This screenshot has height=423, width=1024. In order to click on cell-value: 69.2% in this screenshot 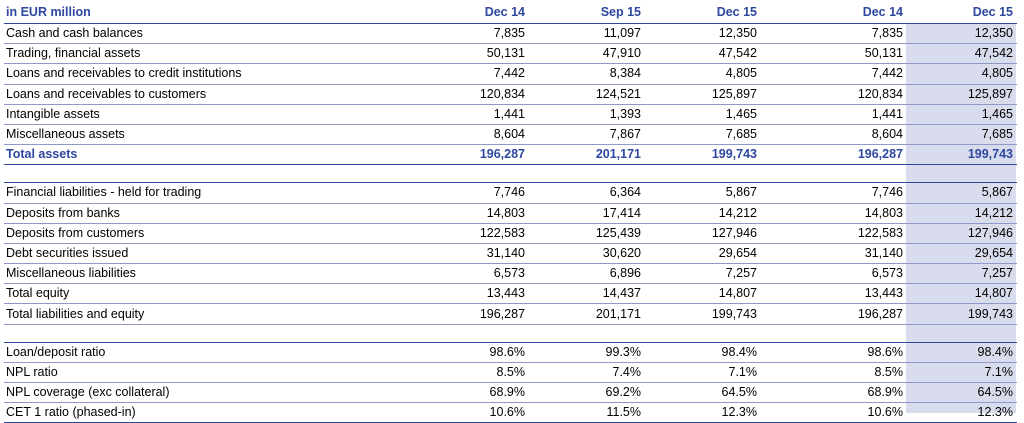, I will do `click(587, 393)`.